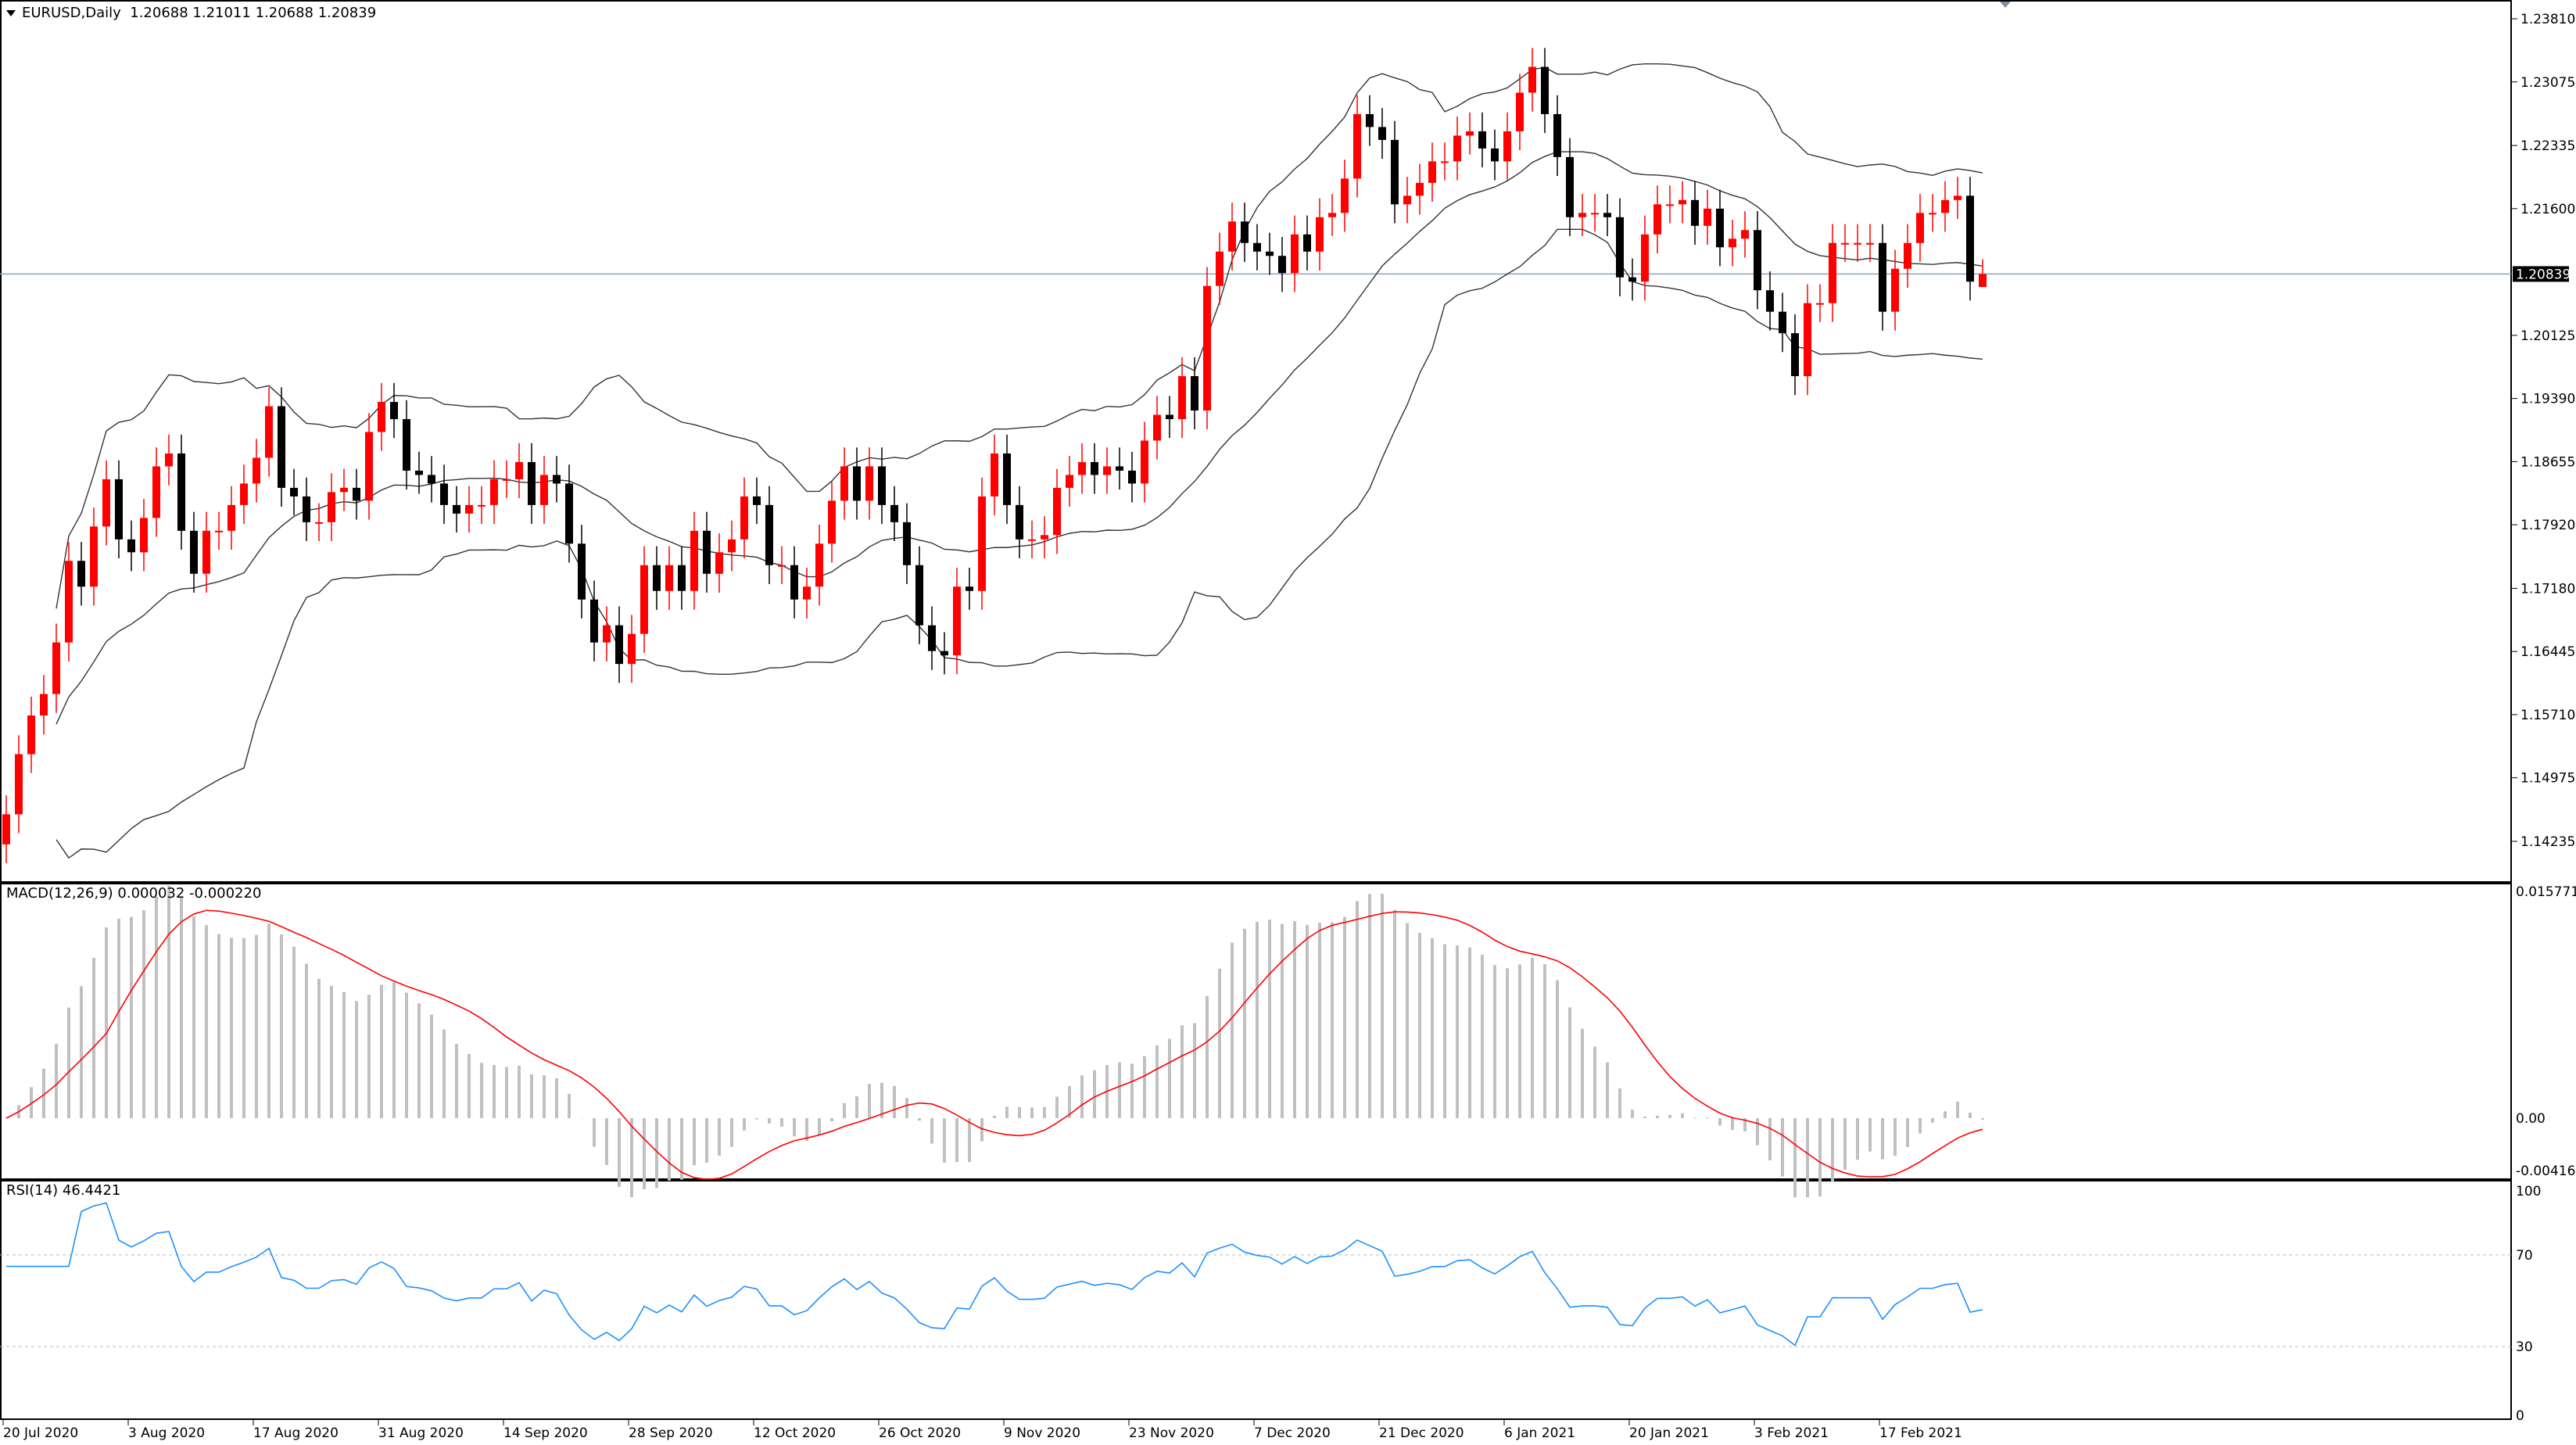 This screenshot has height=1445, width=2576. I want to click on date-label: 28 Sep 2020, so click(671, 1433).